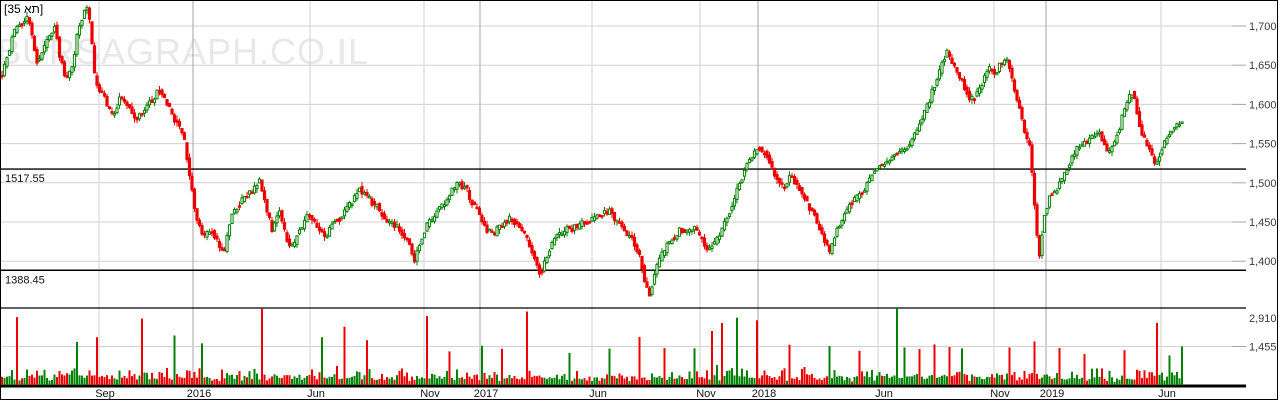  I want to click on svg-text: 2018, so click(764, 394).